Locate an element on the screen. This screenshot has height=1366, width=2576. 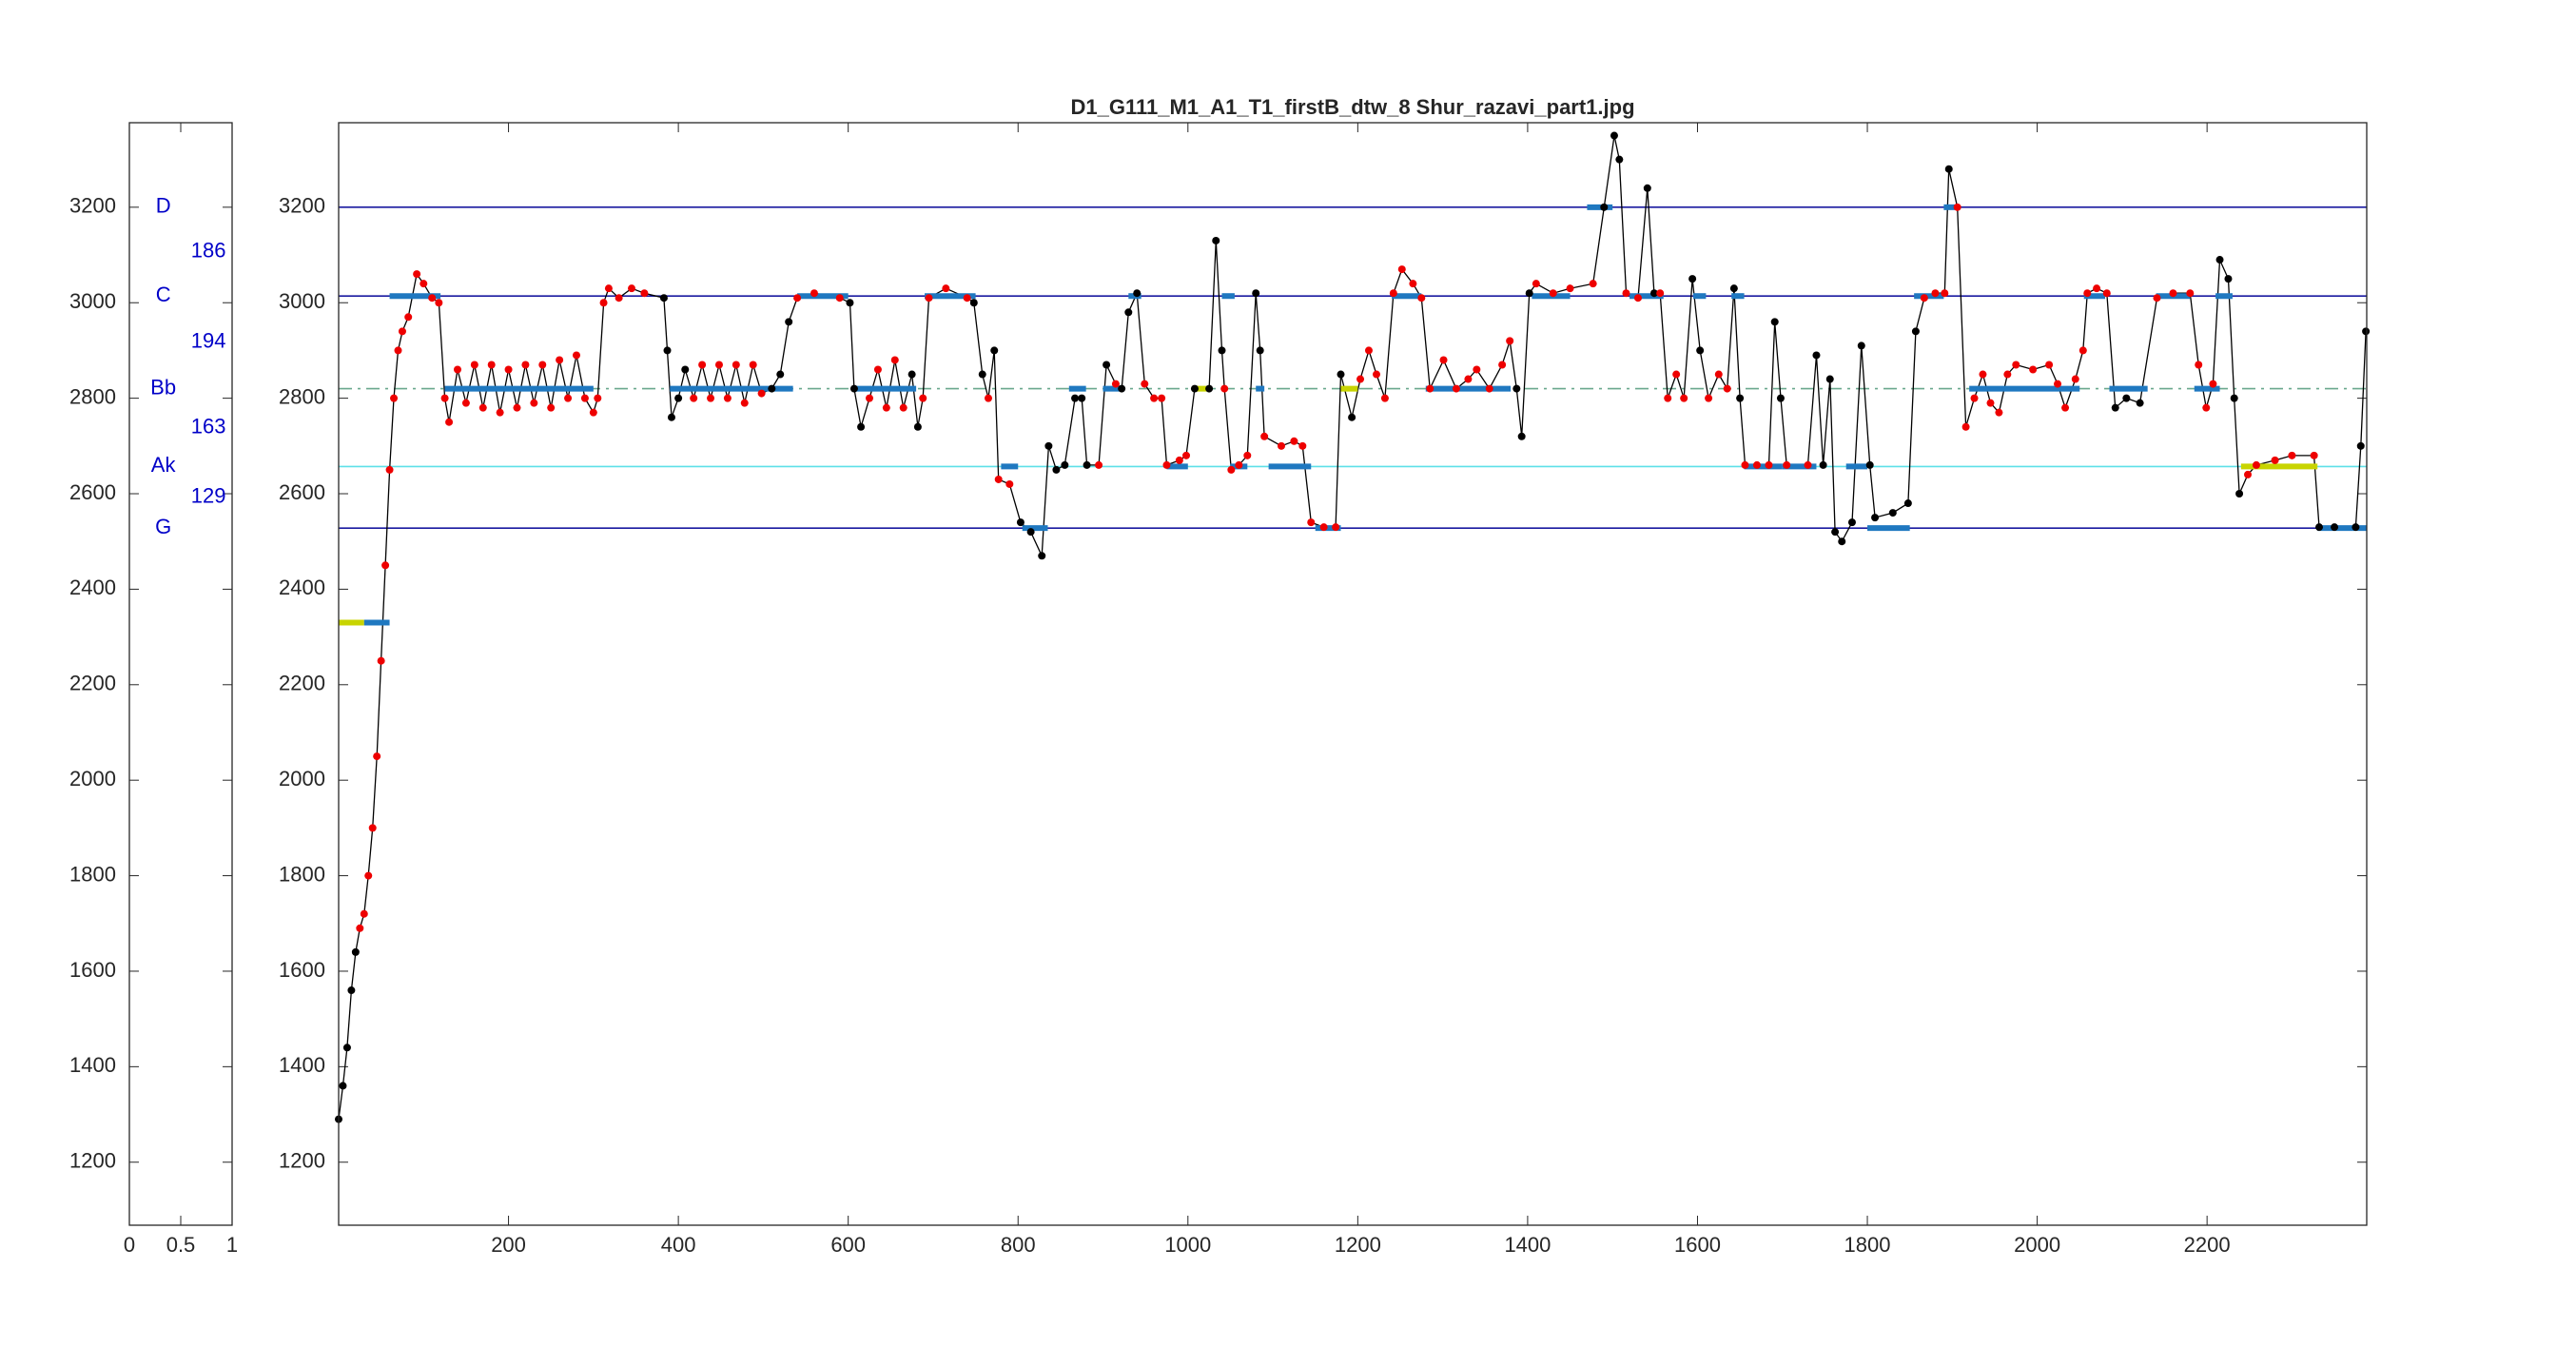
y-tick-label: 1600 is located at coordinates (302, 970).